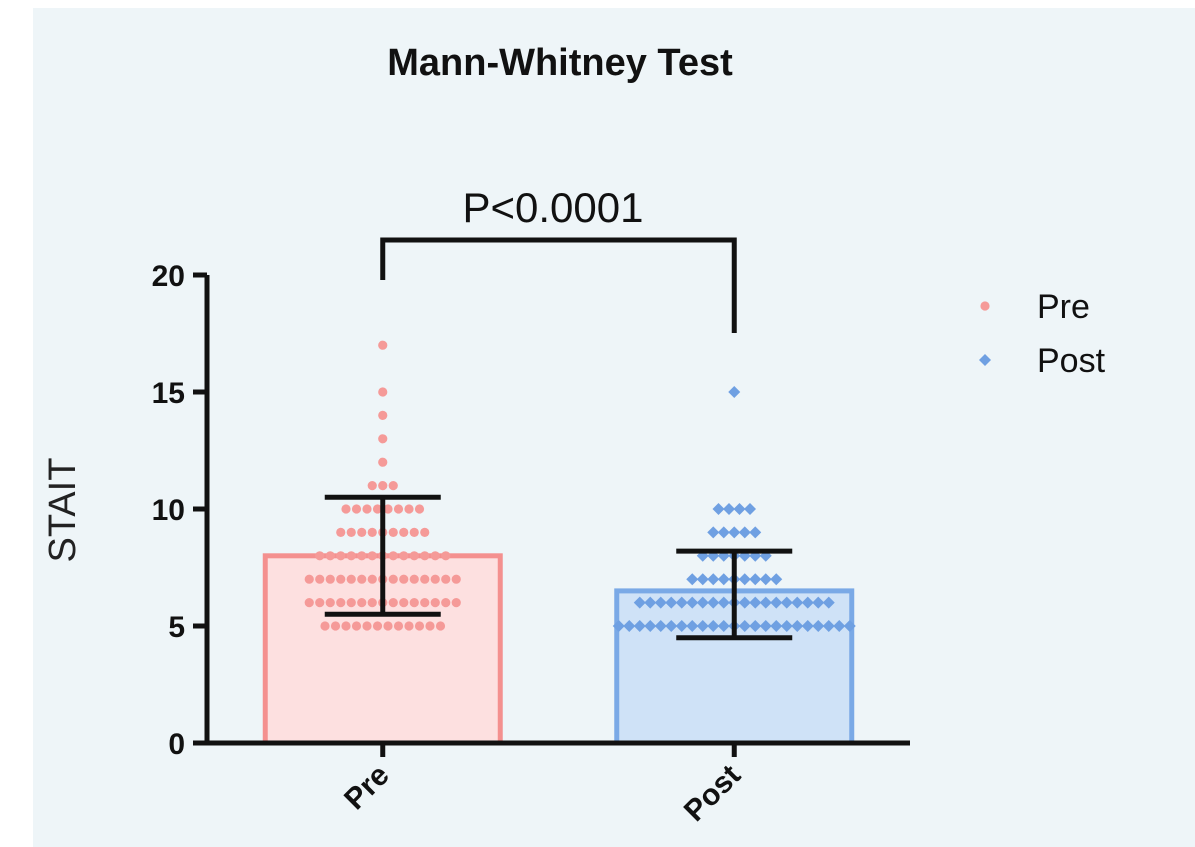 Image resolution: width=1195 pixels, height=847 pixels. What do you see at coordinates (1071, 361) in the screenshot?
I see `legend-label-post: Post` at bounding box center [1071, 361].